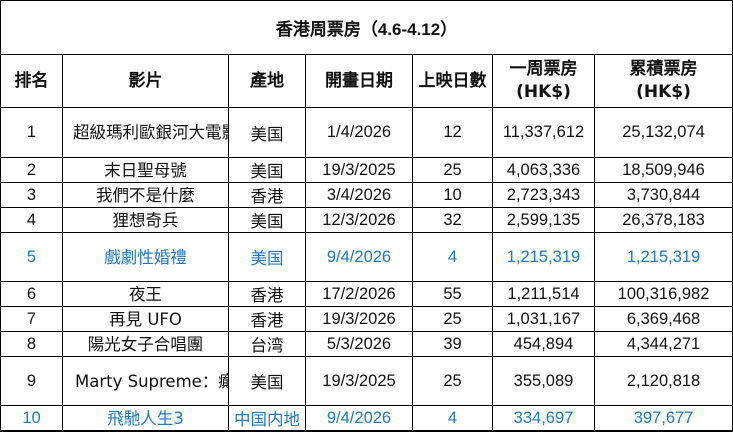 The width and height of the screenshot is (733, 445). I want to click on cell-rank: 3, so click(31, 195).